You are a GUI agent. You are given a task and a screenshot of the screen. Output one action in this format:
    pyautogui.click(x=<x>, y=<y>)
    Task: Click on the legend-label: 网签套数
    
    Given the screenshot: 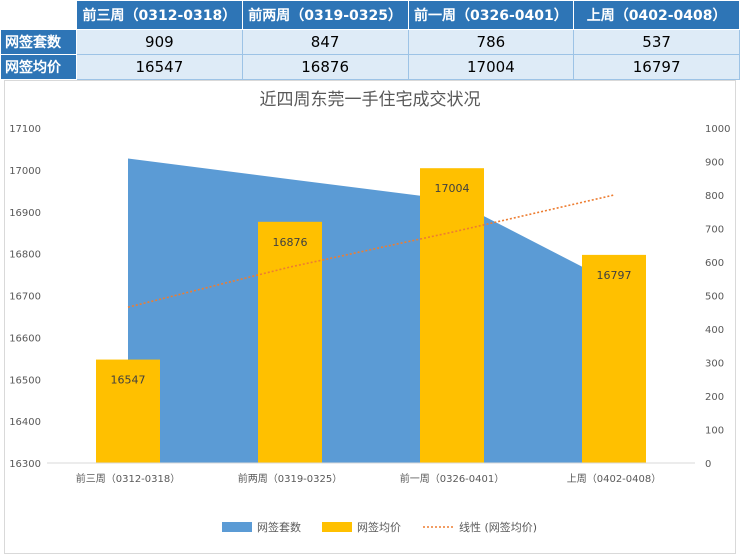 What is the action you would take?
    pyautogui.click(x=279, y=527)
    